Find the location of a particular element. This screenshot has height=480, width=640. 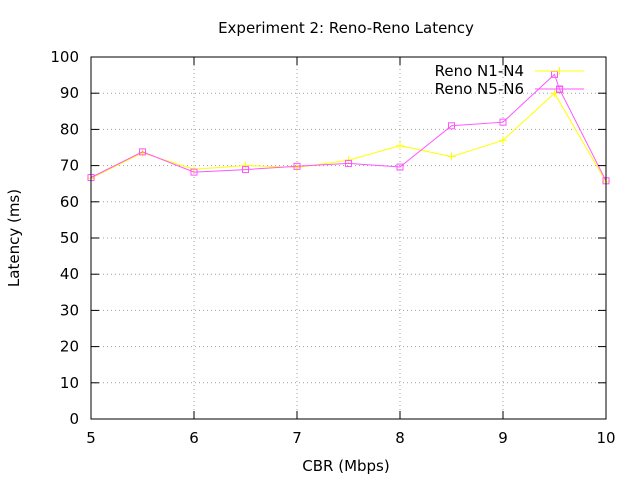

y-axis-label: Latency (ms) is located at coordinates (14, 238).